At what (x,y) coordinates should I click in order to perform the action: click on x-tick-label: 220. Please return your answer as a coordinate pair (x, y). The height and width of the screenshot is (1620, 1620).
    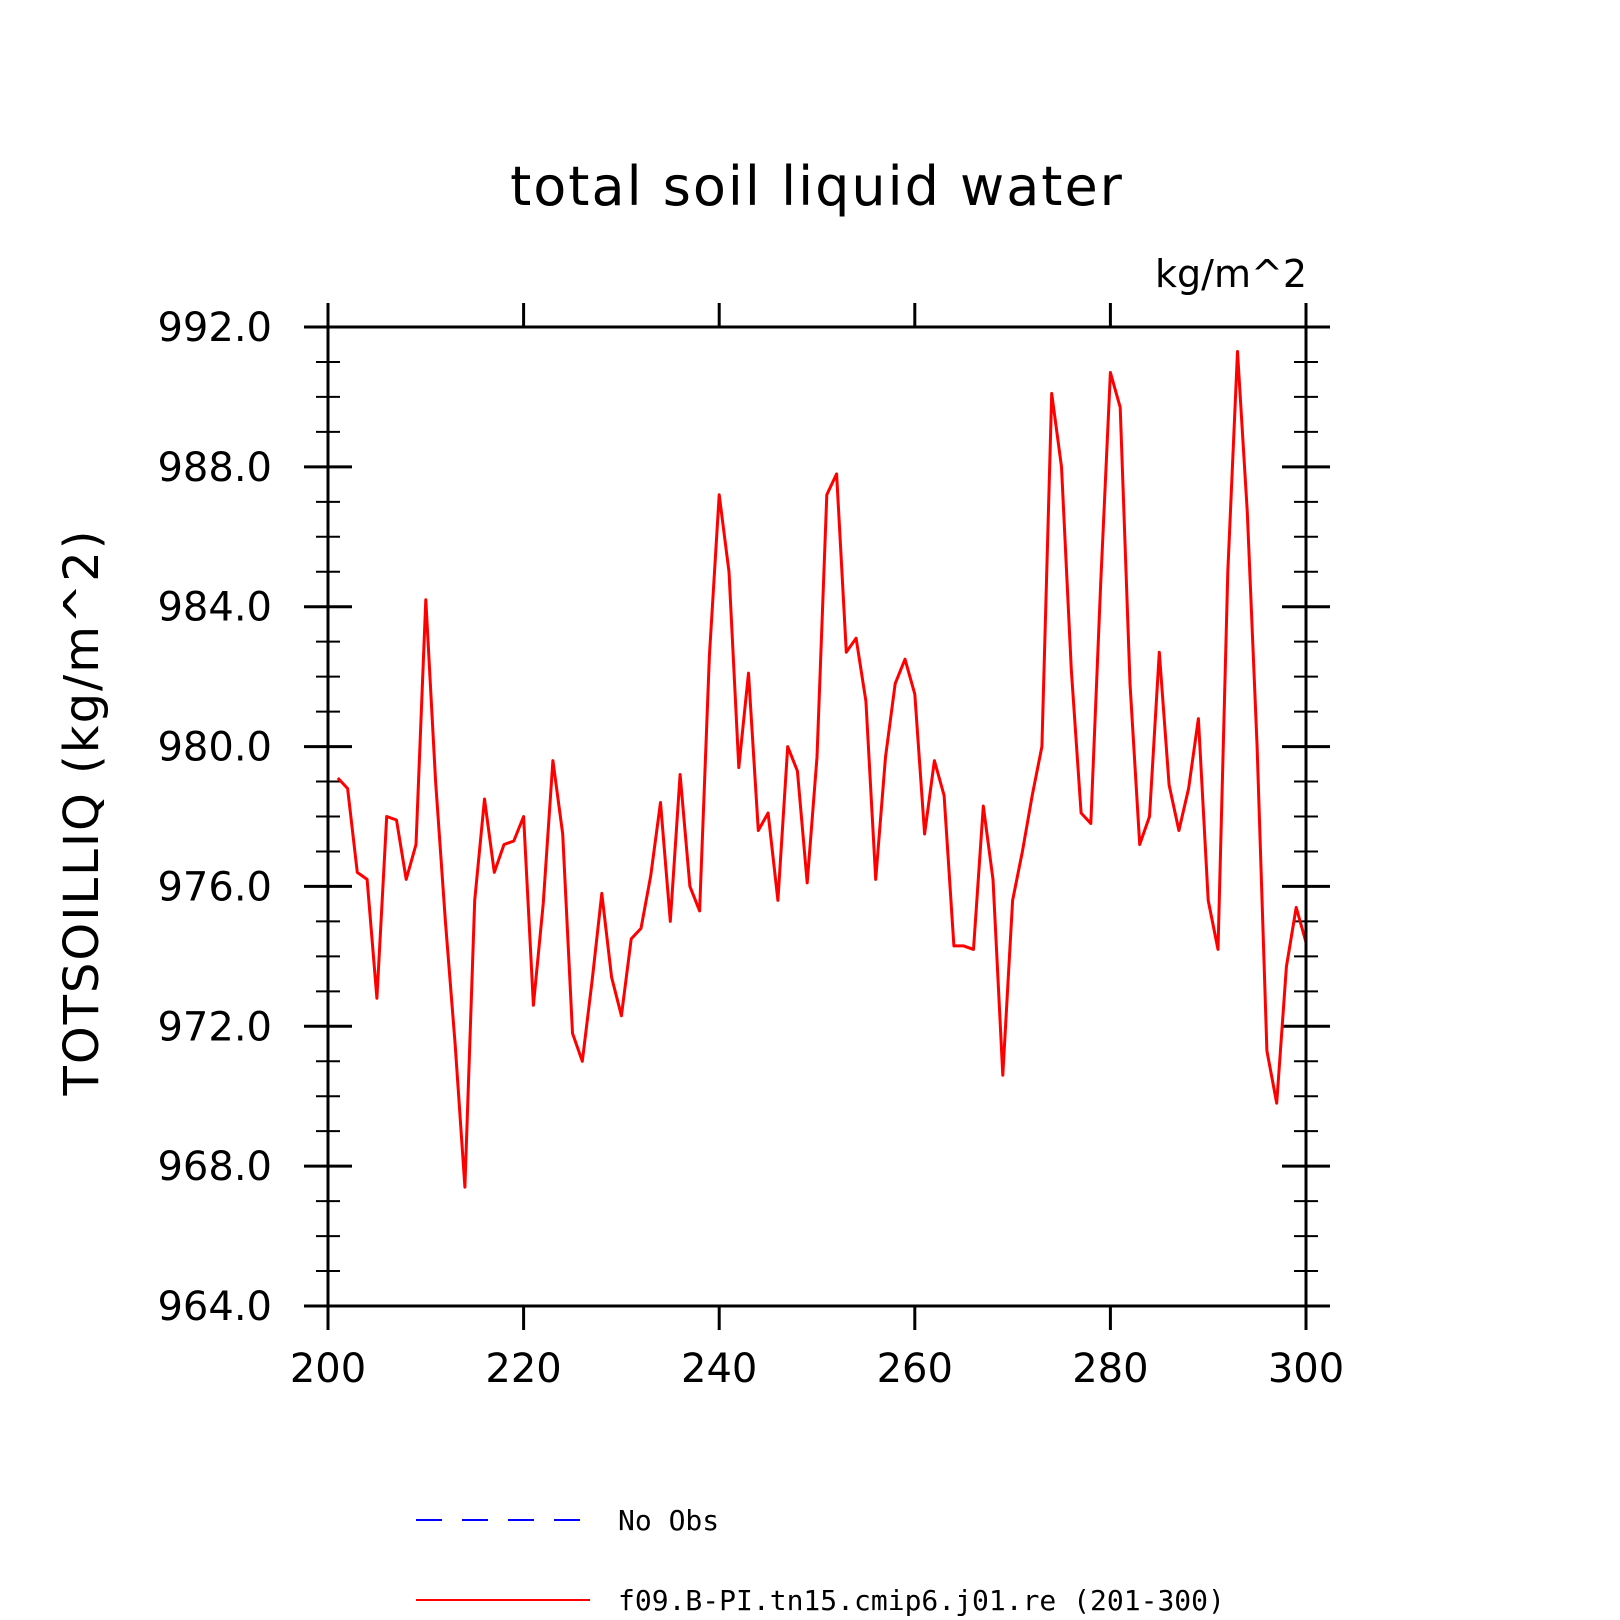
    Looking at the image, I should click on (523, 1369).